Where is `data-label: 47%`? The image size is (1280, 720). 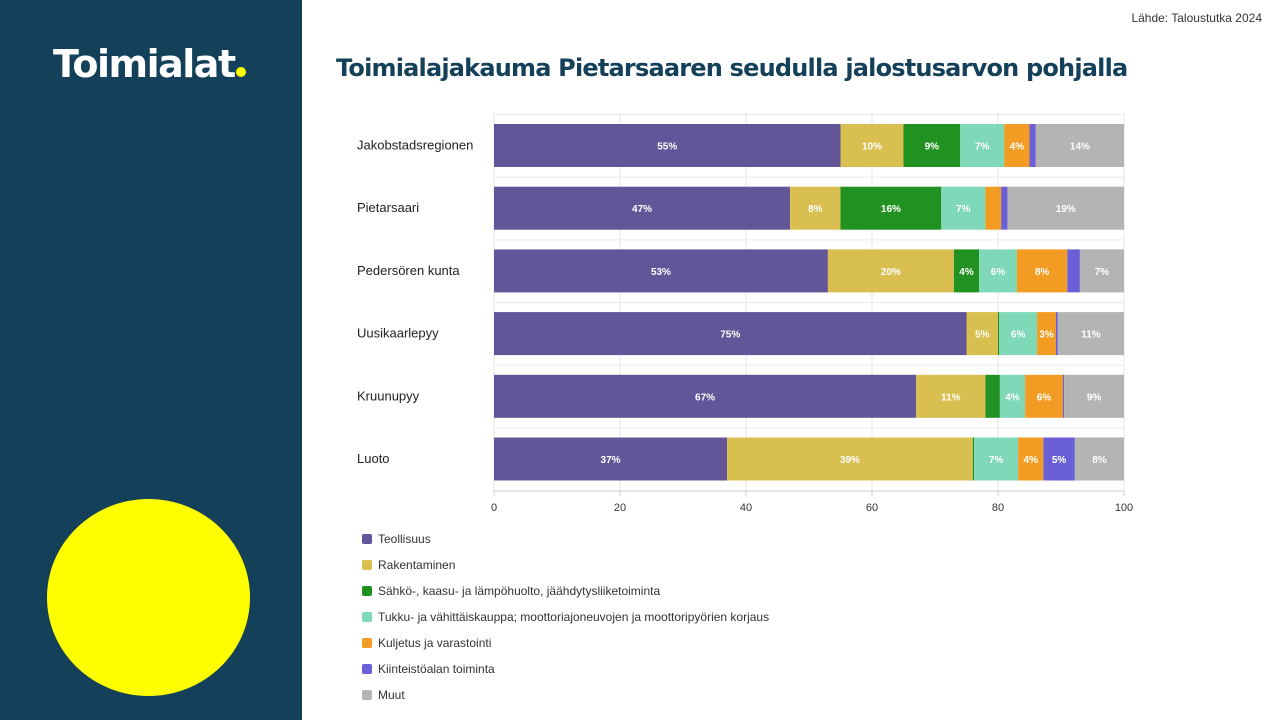 data-label: 47% is located at coordinates (642, 209).